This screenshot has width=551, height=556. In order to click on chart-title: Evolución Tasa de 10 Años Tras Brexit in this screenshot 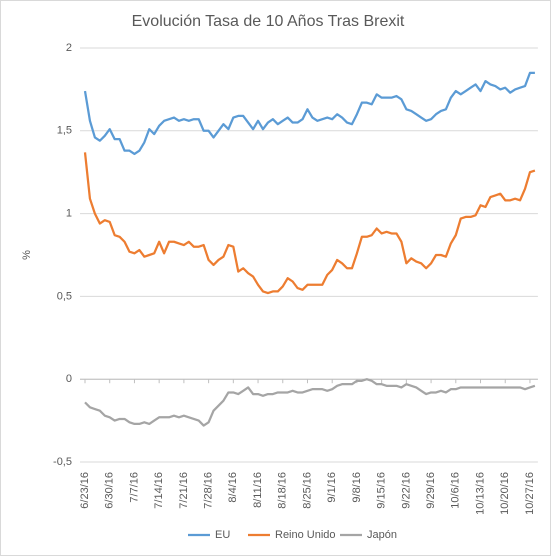, I will do `click(268, 21)`.